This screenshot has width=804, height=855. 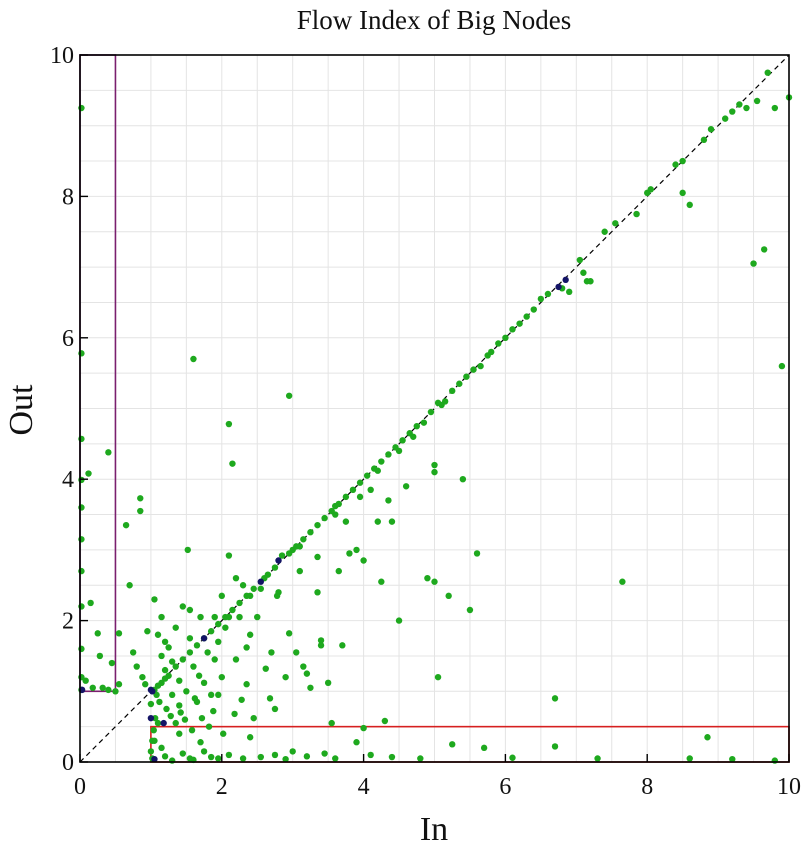 What do you see at coordinates (789, 787) in the screenshot?
I see `x-tick-label: 10` at bounding box center [789, 787].